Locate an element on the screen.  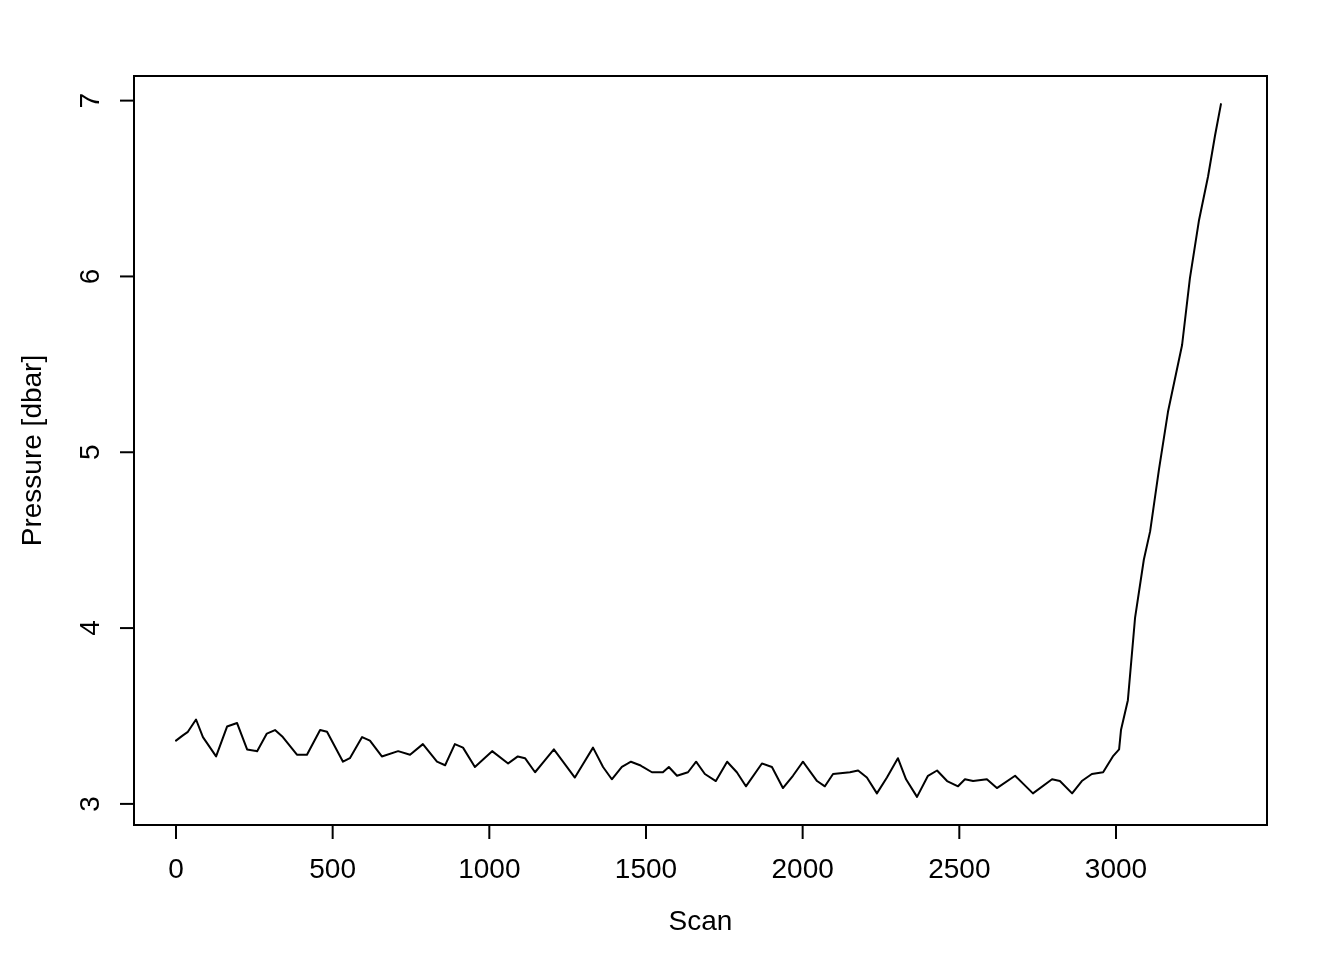
x-tick-label: 2500 is located at coordinates (959, 868).